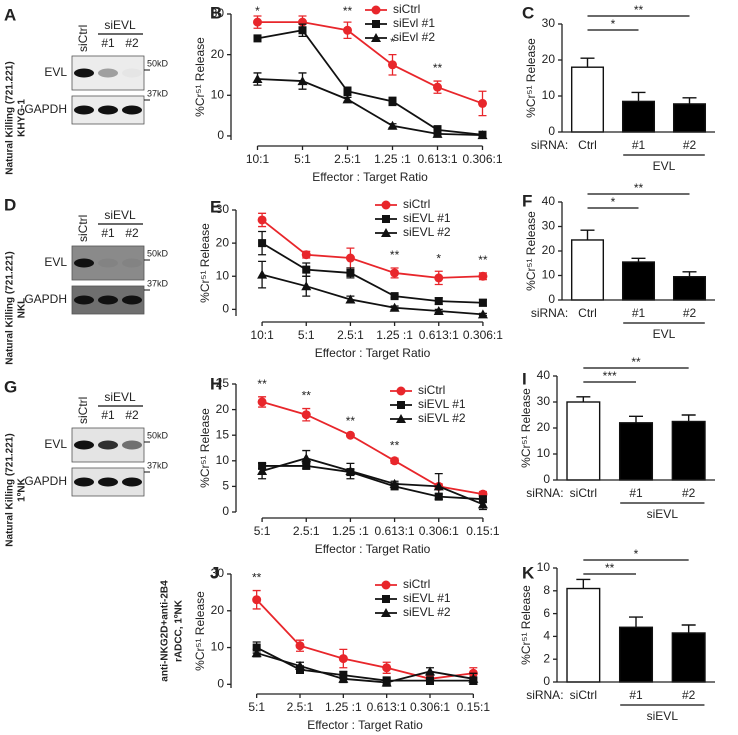  What do you see at coordinates (610, 376) in the screenshot?
I see `comparison-label: ***` at bounding box center [610, 376].